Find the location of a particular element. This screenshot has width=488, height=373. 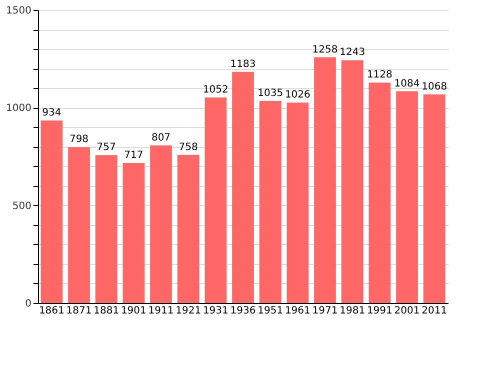

x-tick-label: 1901 is located at coordinates (133, 311).